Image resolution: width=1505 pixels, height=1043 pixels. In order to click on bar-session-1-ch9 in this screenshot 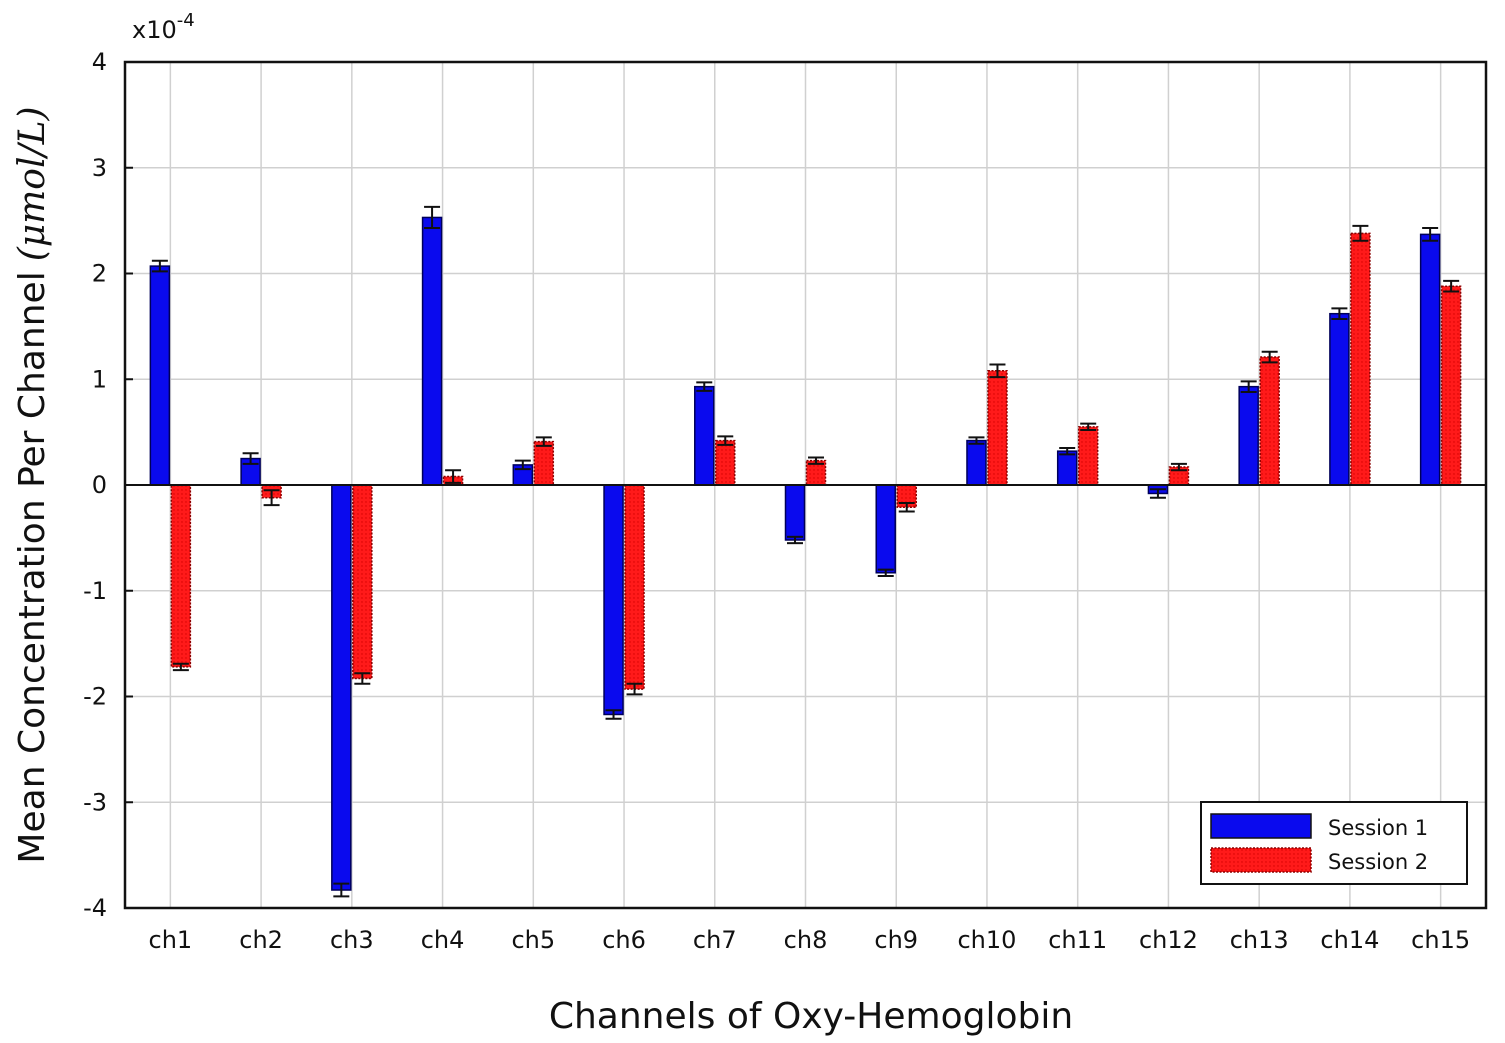, I will do `click(885, 529)`.